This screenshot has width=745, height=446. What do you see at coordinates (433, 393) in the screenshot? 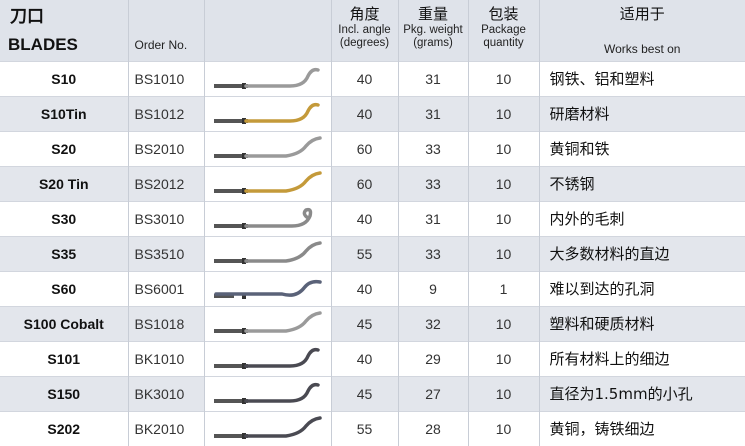
I see `weight-value: 27` at bounding box center [433, 393].